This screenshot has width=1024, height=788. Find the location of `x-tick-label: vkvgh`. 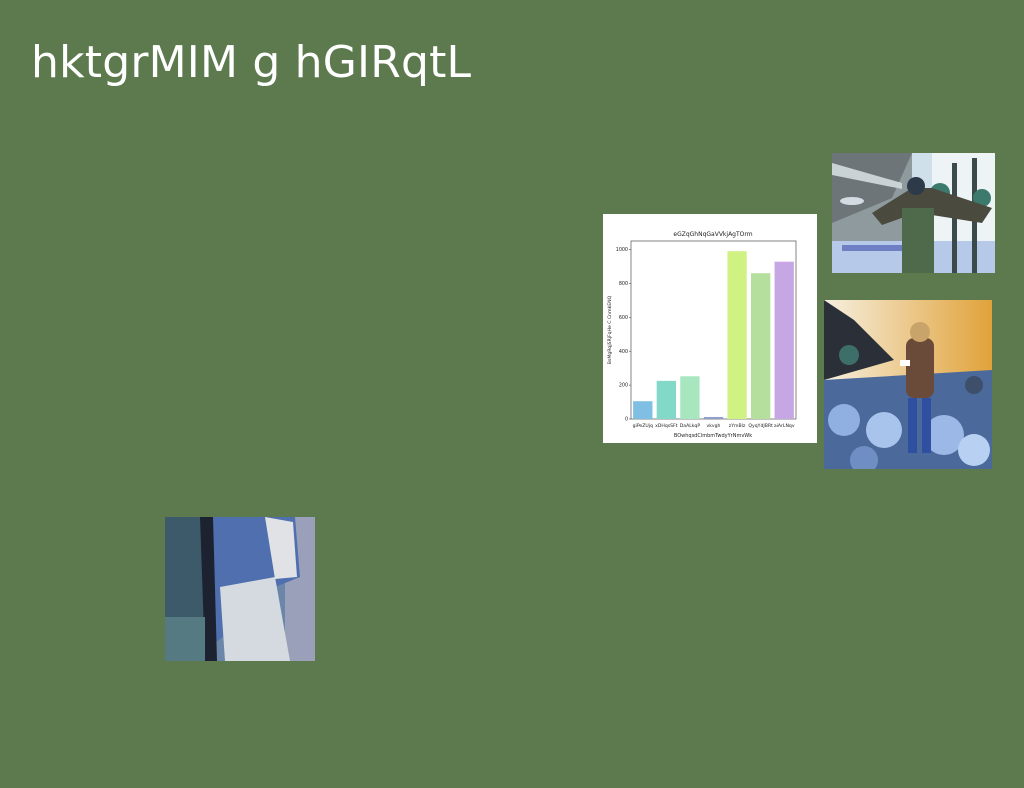

x-tick-label: vkvgh is located at coordinates (714, 426).